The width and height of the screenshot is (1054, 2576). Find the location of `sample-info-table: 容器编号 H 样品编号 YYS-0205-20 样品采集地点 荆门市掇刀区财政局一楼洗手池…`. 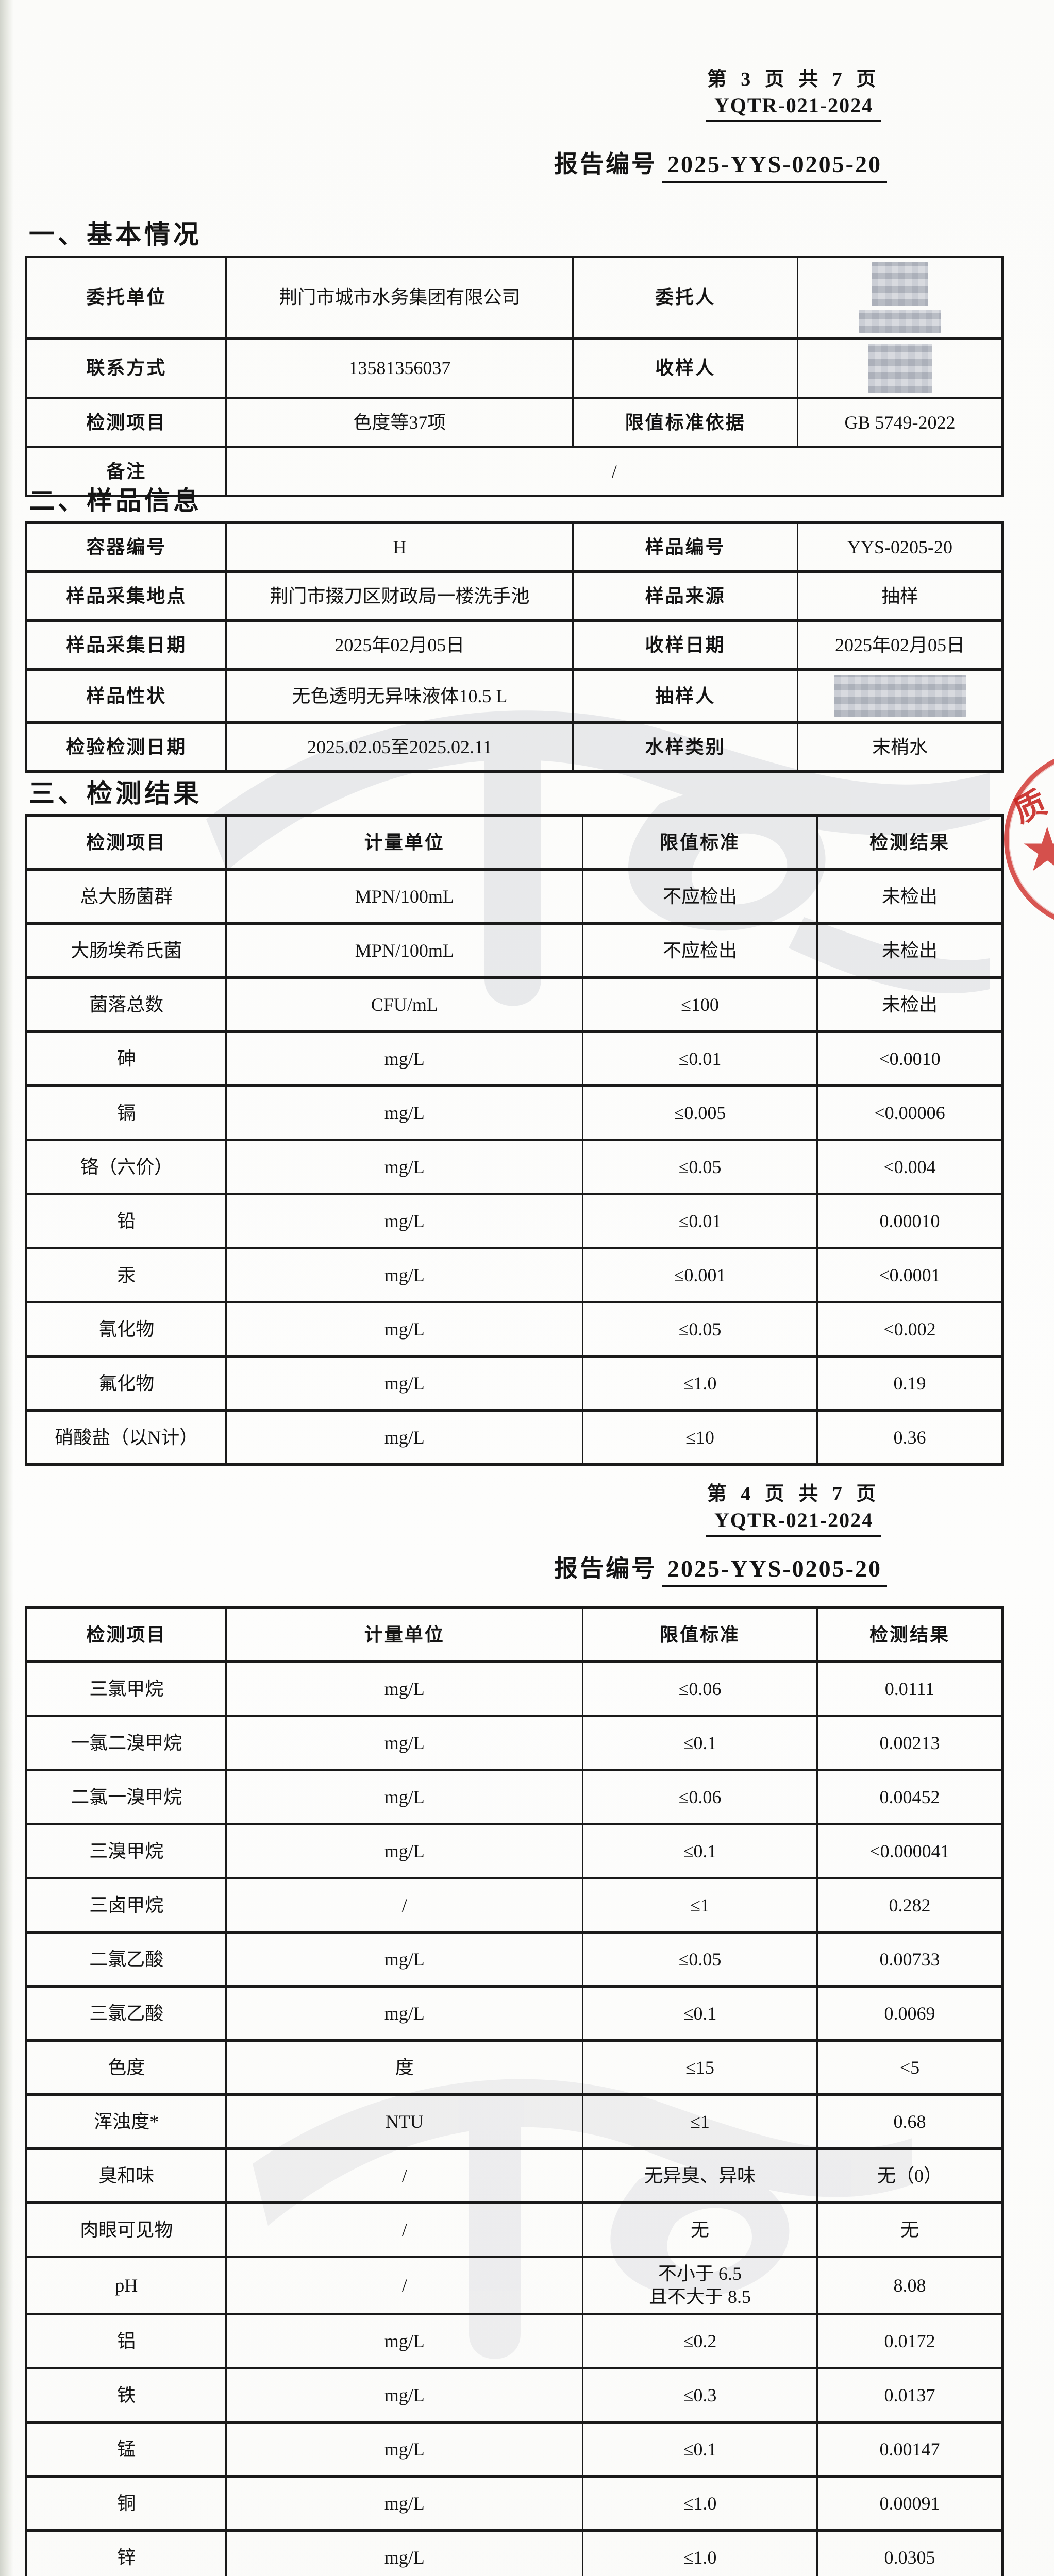

sample-info-table: 容器编号 H 样品编号 YYS-0205-20 样品采集地点 荆门市掇刀区财政局一楼洗手池… is located at coordinates (514, 647).